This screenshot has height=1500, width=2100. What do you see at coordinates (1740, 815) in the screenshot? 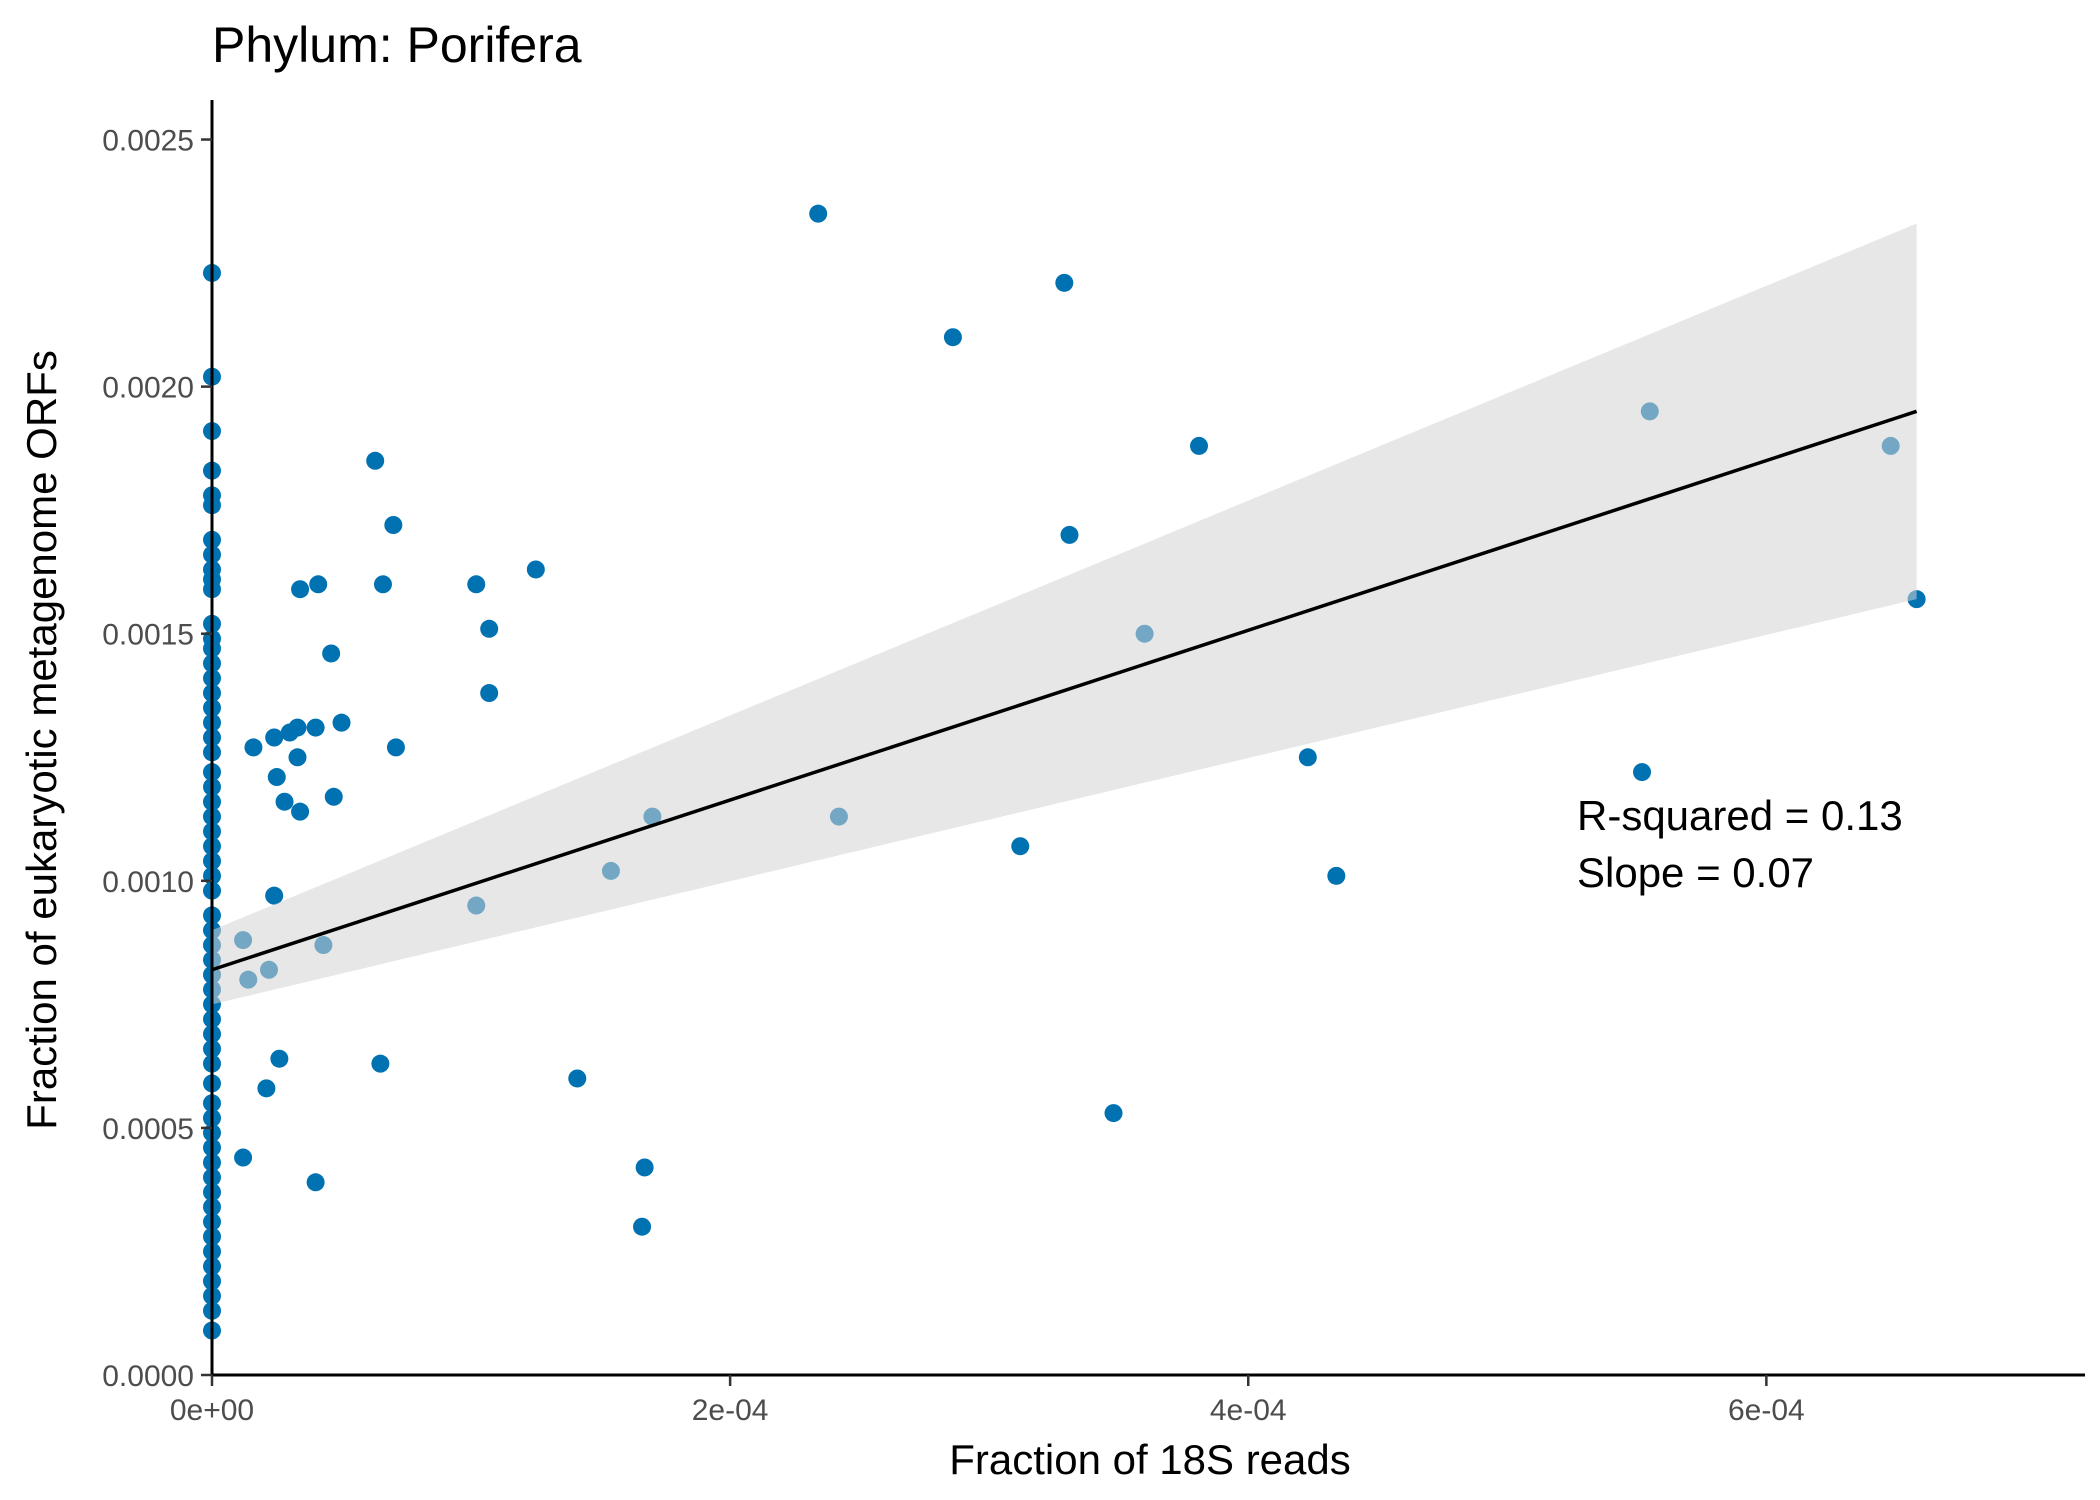
I see `r-squared-annotation: R-squared = 0.13` at bounding box center [1740, 815].